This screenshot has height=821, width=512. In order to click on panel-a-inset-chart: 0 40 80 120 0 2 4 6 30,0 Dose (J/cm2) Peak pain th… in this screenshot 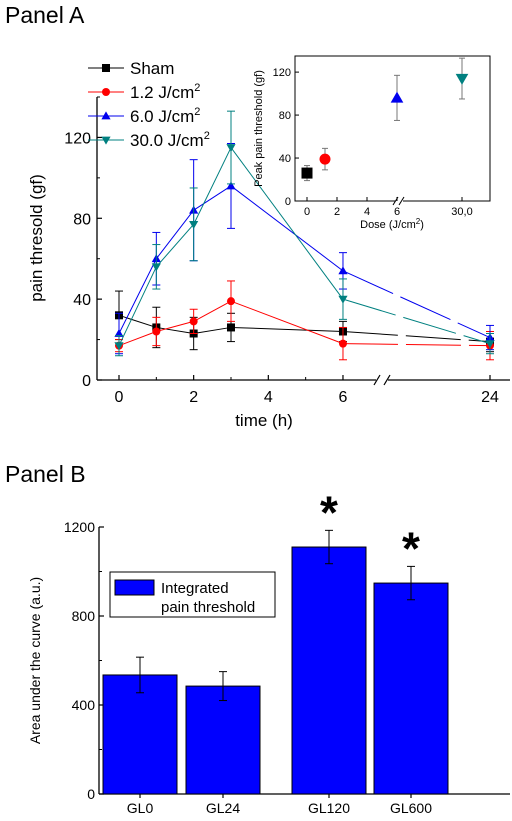, I will do `click(372, 143)`.